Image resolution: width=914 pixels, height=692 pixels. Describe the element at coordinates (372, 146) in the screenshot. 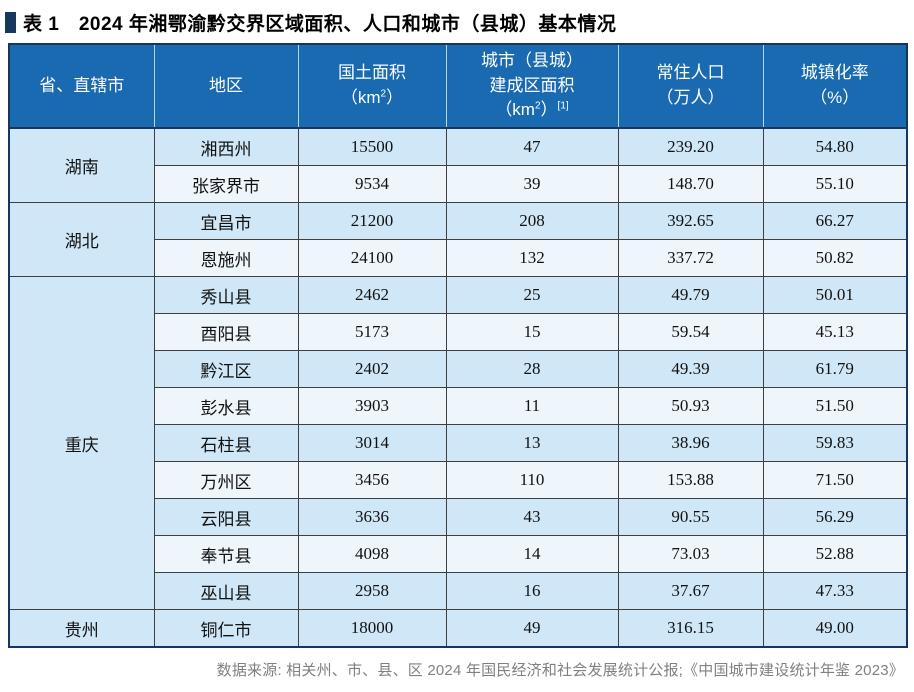

I see `land-area-cell: 15500` at that location.